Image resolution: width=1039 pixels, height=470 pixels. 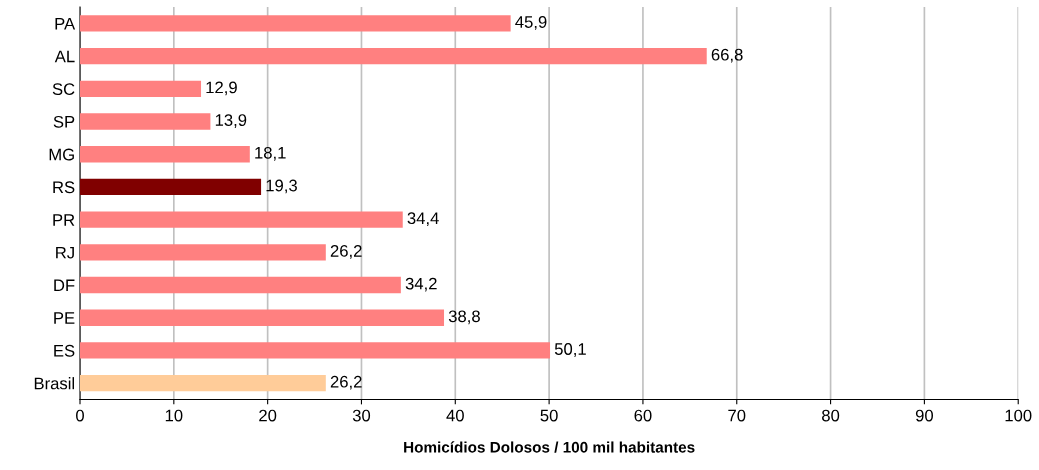 What do you see at coordinates (54, 383) in the screenshot?
I see `y-tick-label: Brasil` at bounding box center [54, 383].